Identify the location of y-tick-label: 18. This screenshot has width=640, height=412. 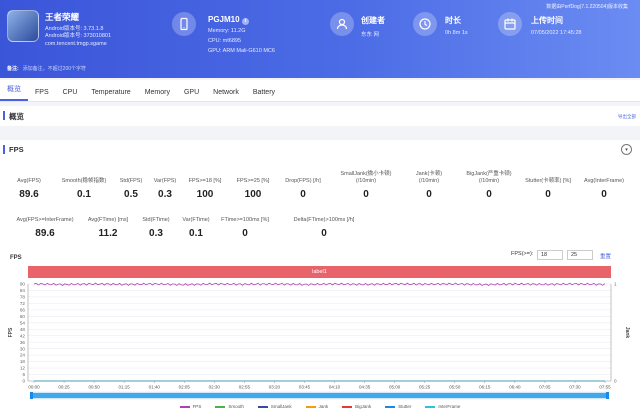
(23, 361).